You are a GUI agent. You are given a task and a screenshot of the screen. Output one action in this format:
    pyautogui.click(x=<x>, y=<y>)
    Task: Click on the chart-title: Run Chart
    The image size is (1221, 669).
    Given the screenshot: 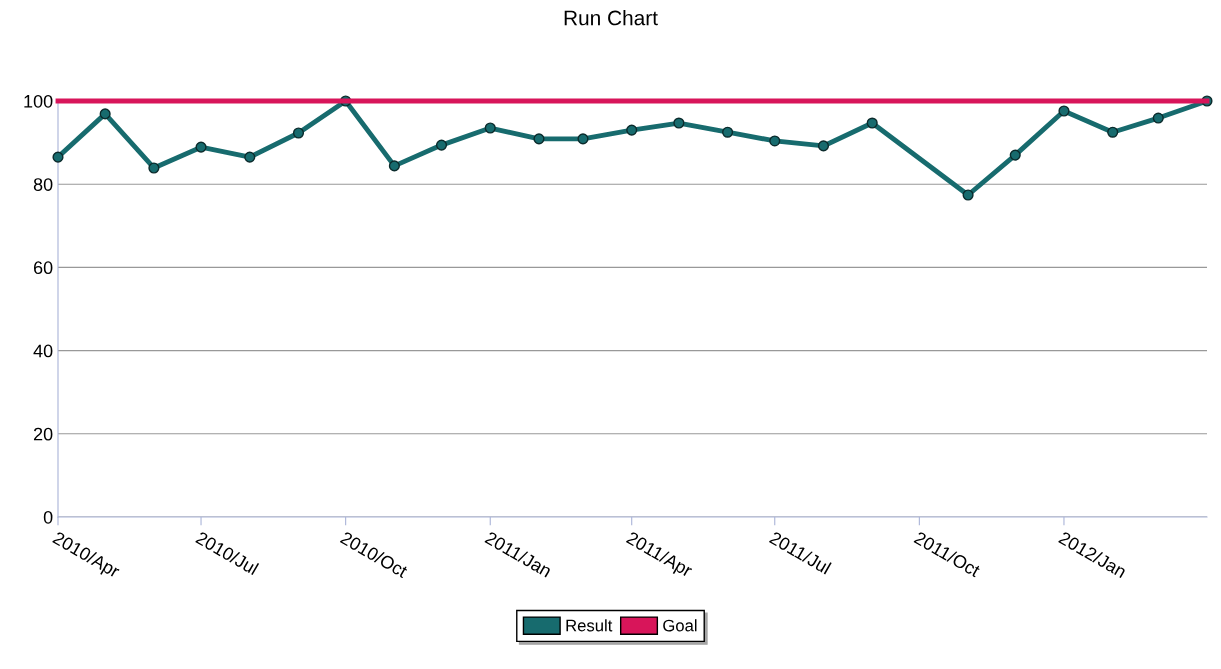 What is the action you would take?
    pyautogui.click(x=611, y=18)
    